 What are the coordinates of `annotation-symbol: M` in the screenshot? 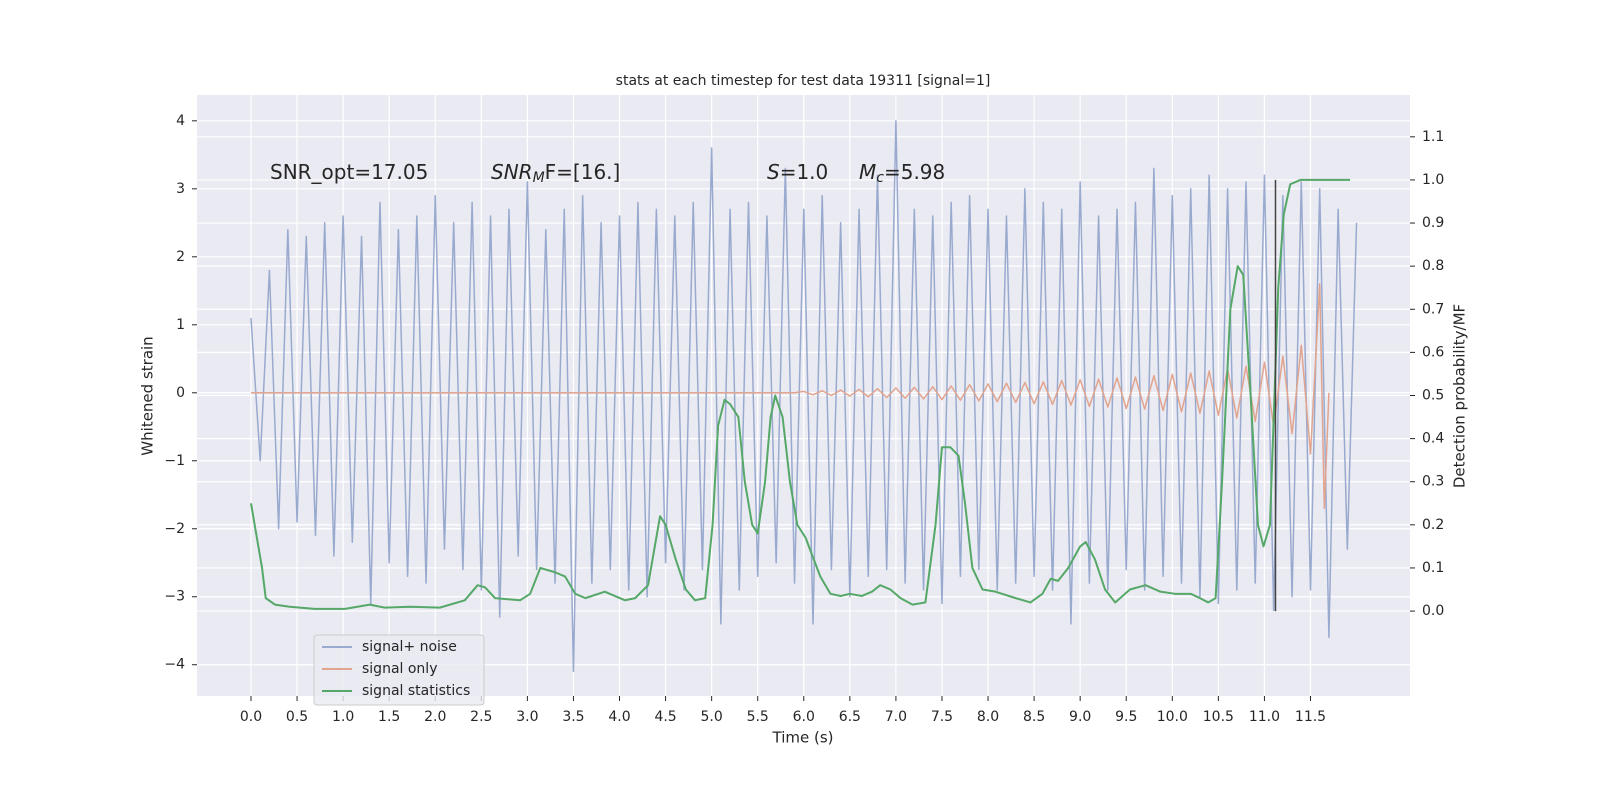 It's located at (867, 172).